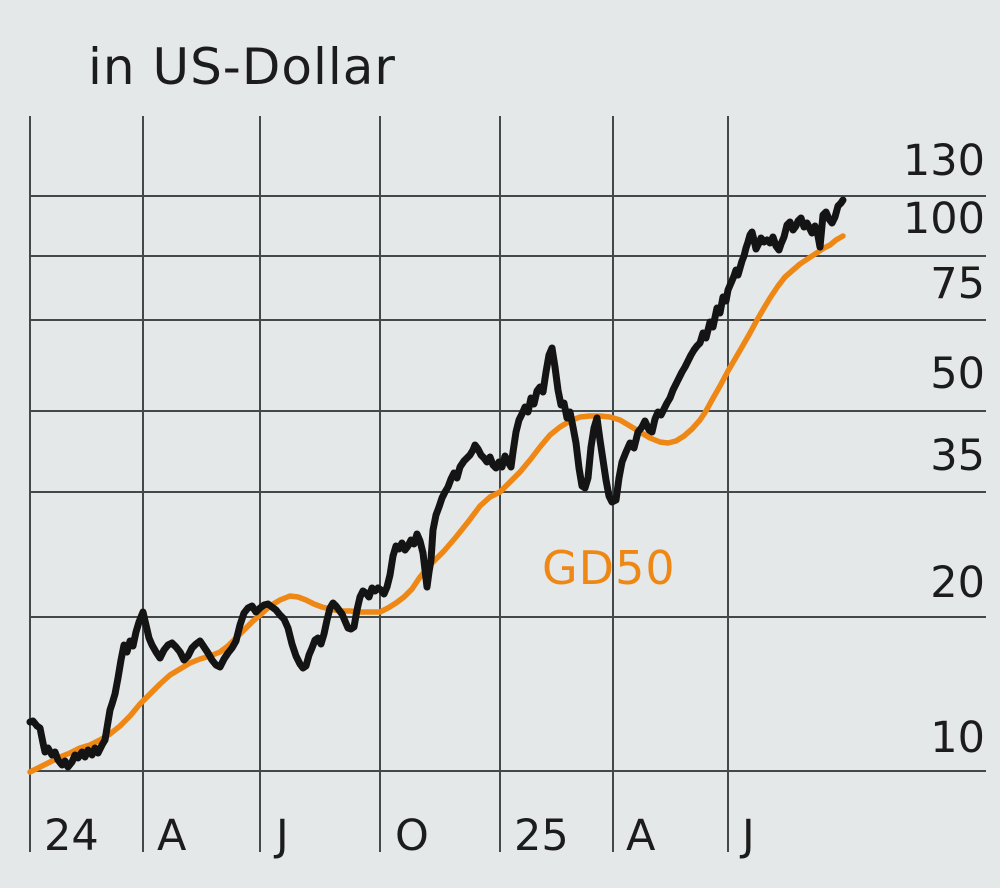 The height and width of the screenshot is (888, 1000). What do you see at coordinates (541, 836) in the screenshot?
I see `x-tick-label: 25` at bounding box center [541, 836].